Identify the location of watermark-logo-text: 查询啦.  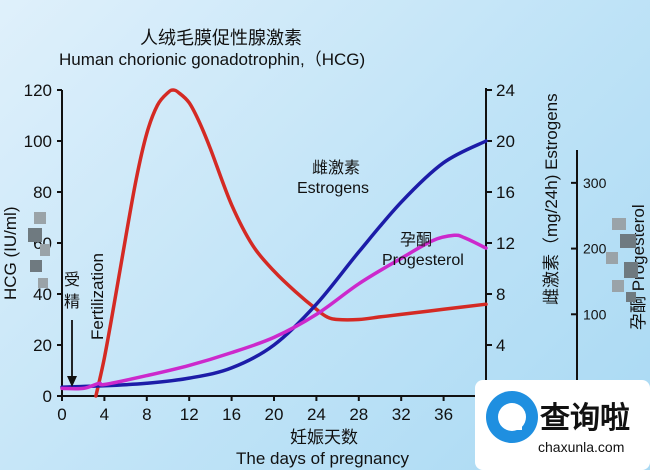
(585, 418).